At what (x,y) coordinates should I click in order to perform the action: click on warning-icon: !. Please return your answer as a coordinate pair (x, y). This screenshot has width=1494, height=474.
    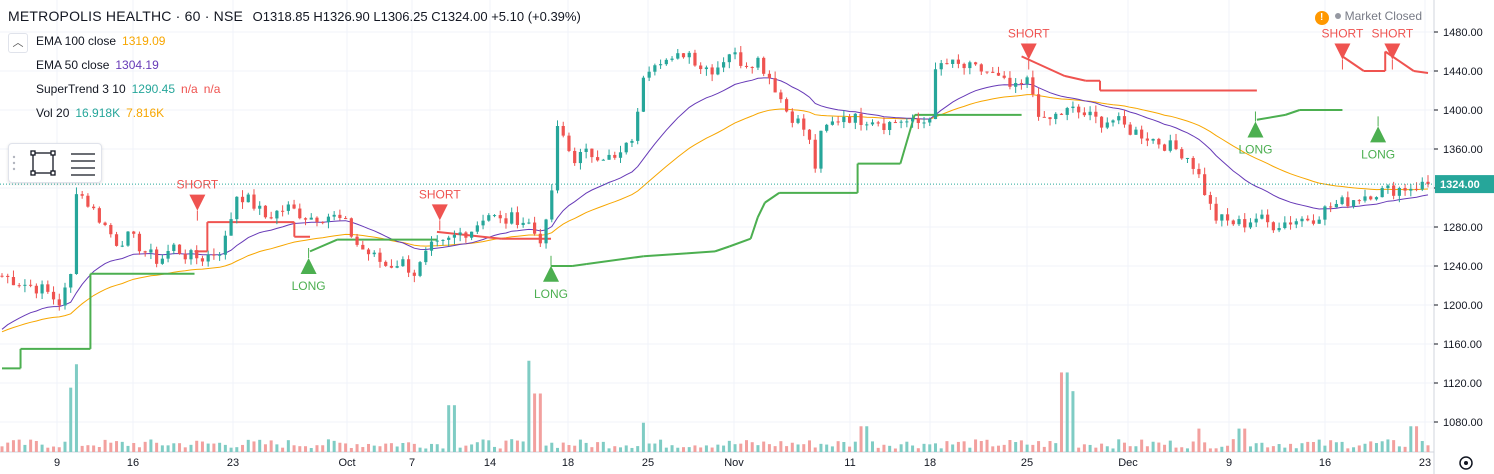
    Looking at the image, I should click on (1321, 18).